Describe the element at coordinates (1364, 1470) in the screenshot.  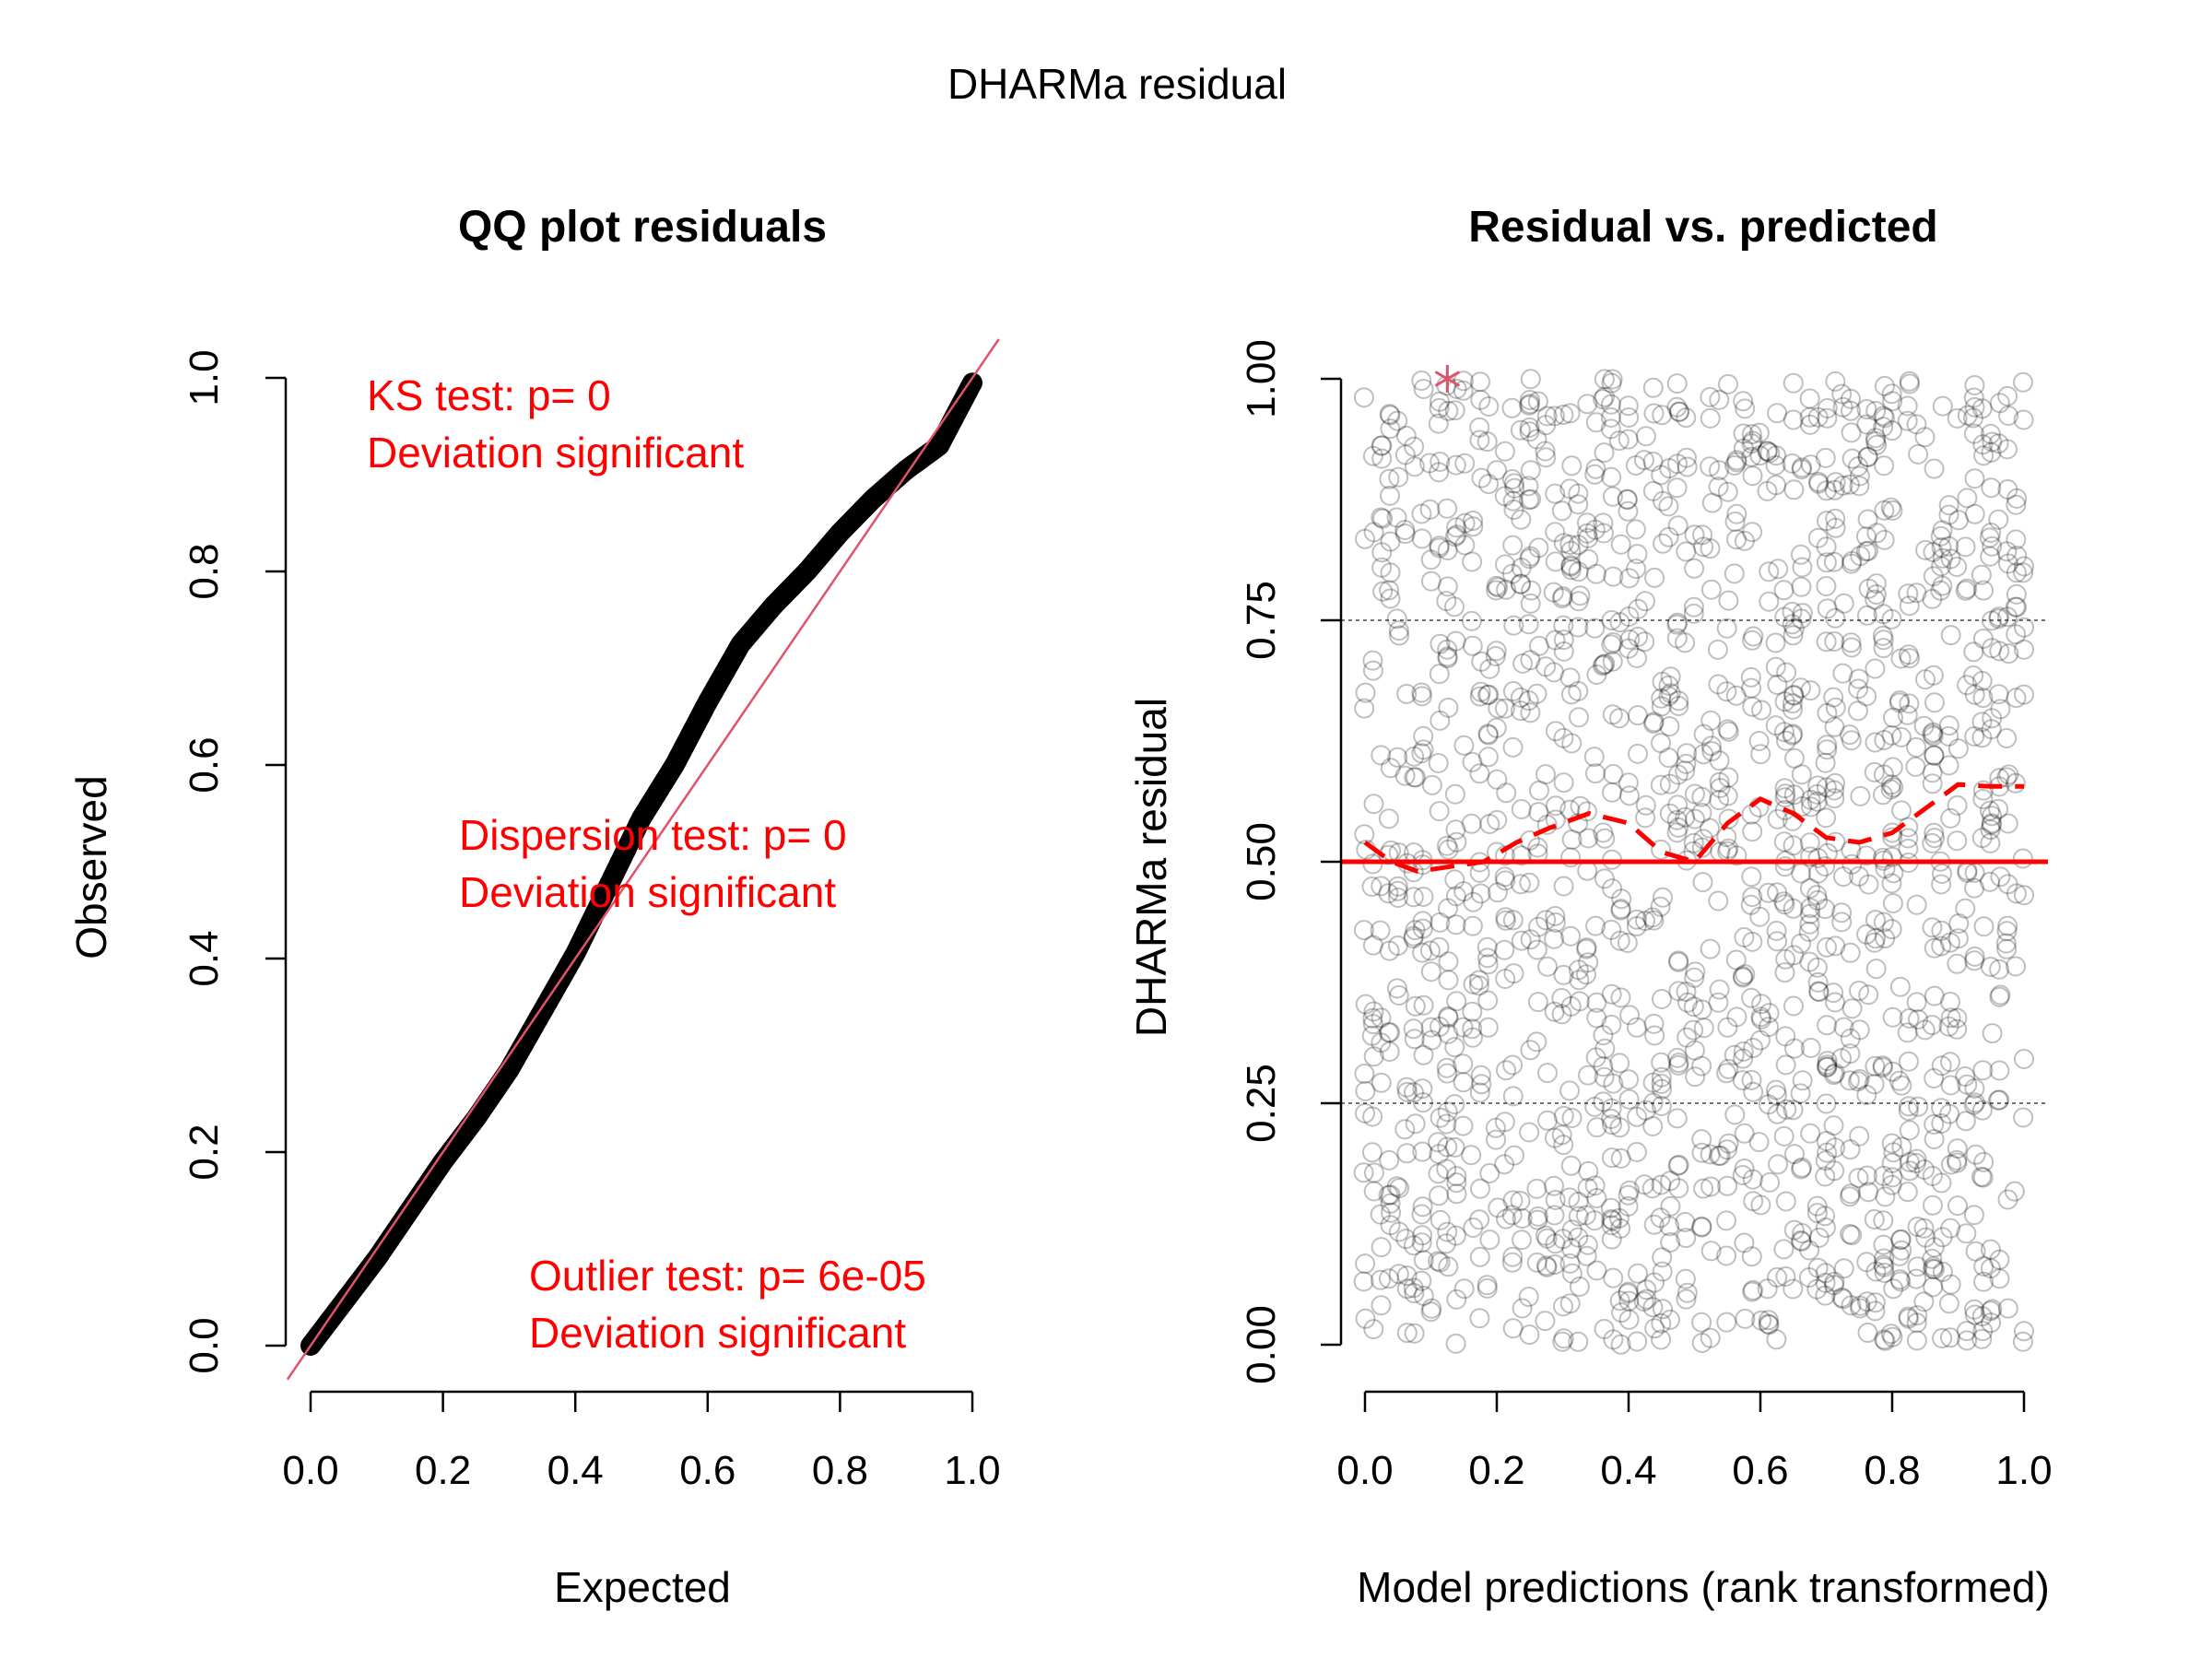
I see `rvp-x-tick-label: 0.0` at that location.